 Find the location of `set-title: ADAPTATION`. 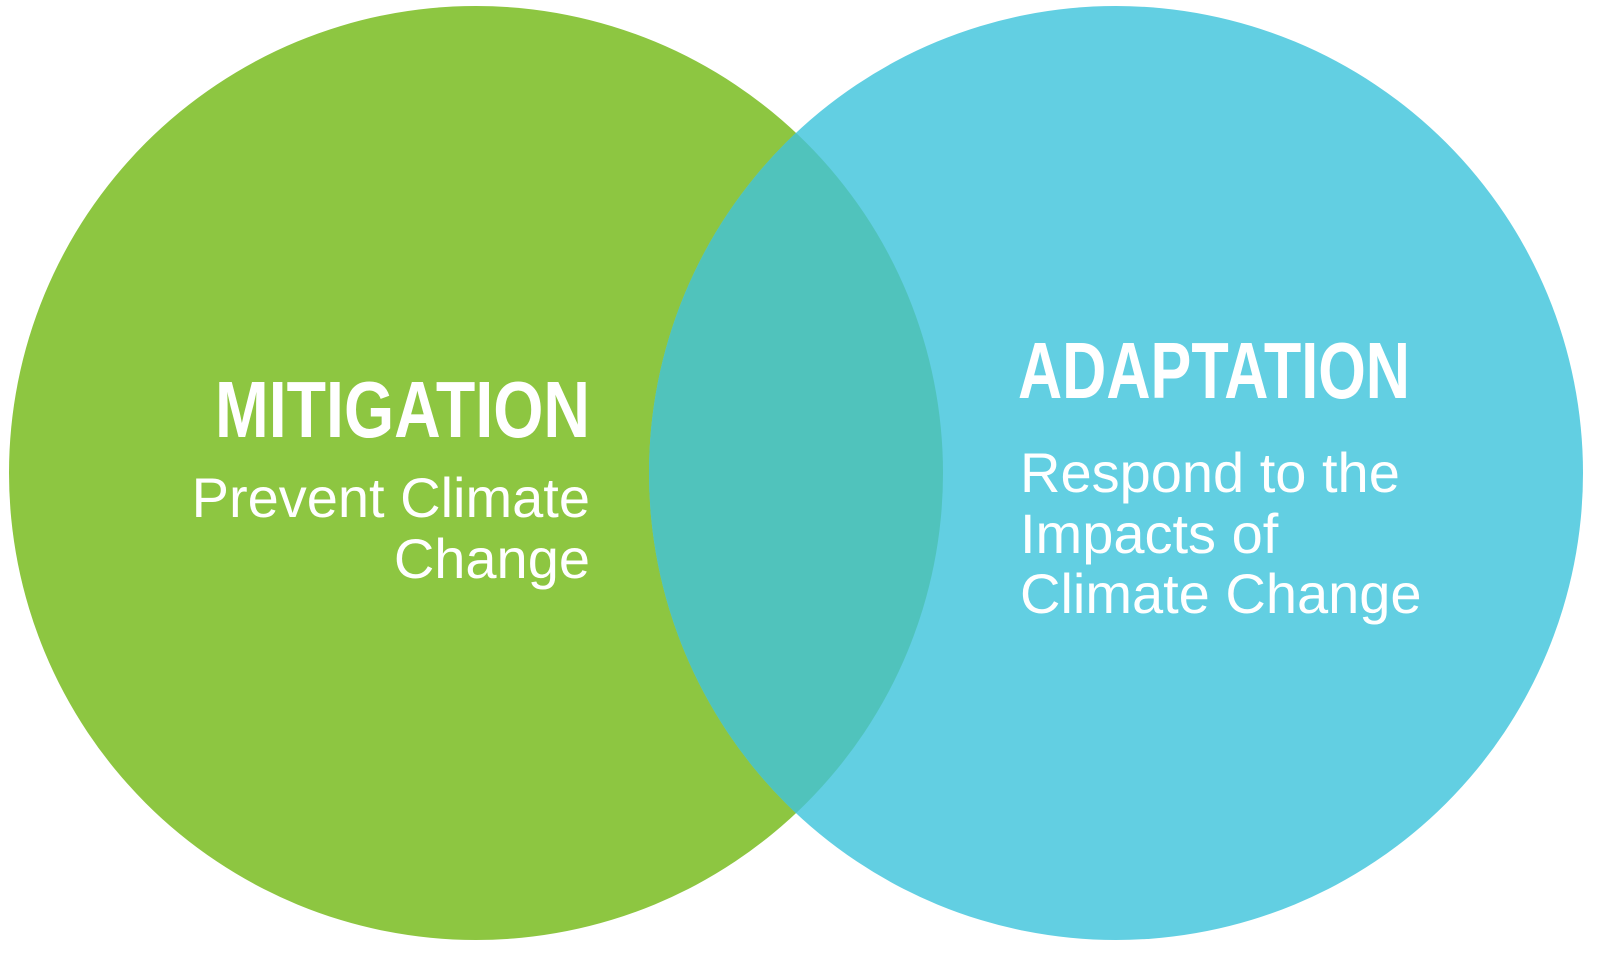

set-title: ADAPTATION is located at coordinates (1214, 370).